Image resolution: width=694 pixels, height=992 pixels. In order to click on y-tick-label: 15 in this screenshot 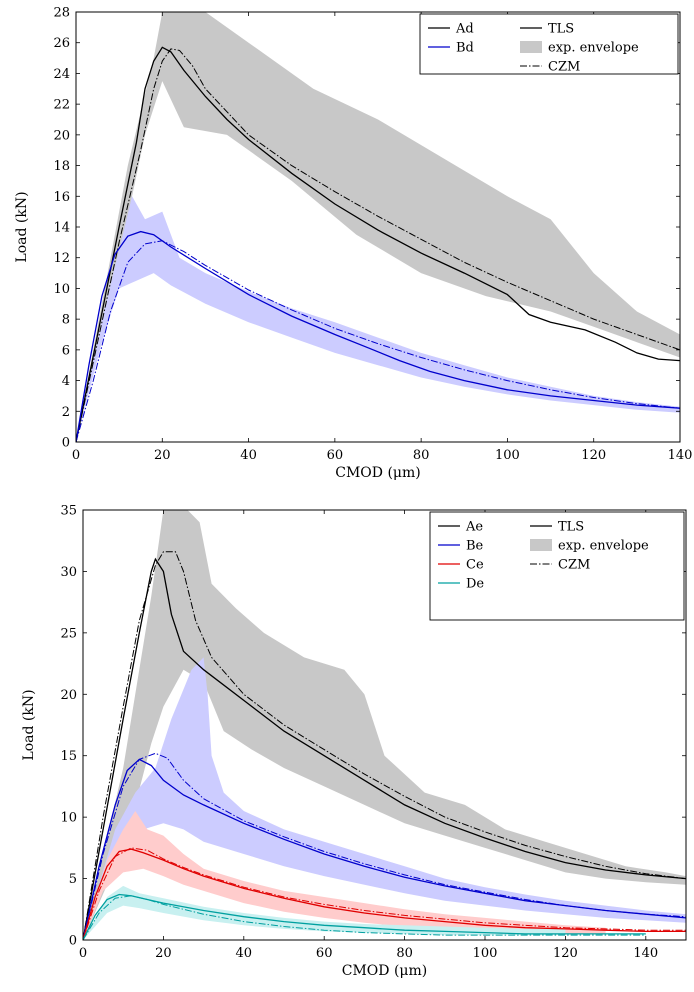, I will do `click(68, 756)`.